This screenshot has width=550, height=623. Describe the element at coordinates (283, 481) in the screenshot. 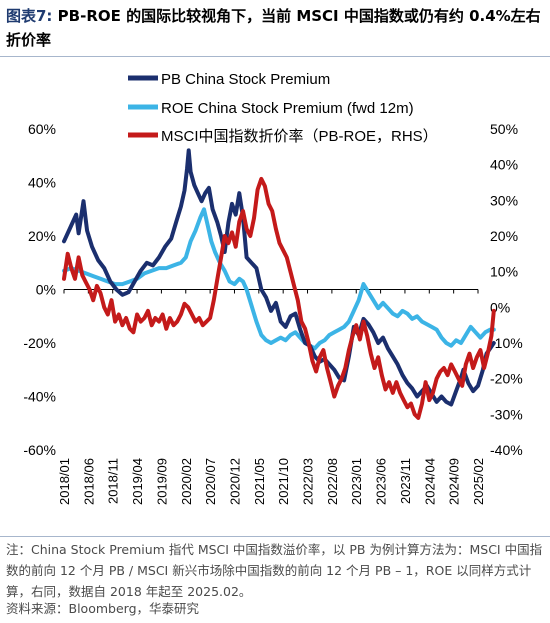

I see `x-tick-label: 2021/10` at that location.